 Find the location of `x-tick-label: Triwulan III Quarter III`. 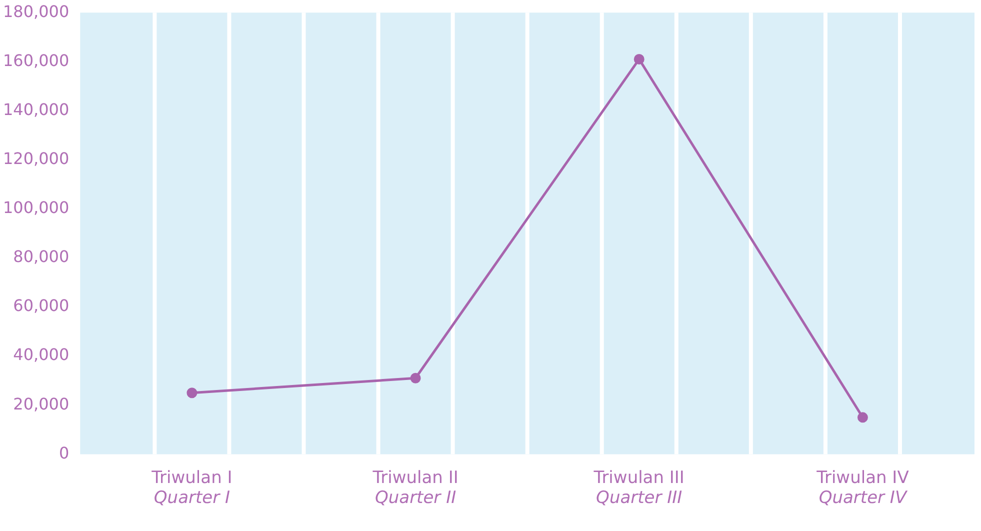

x-tick-label: Triwulan III Quarter III is located at coordinates (638, 488).